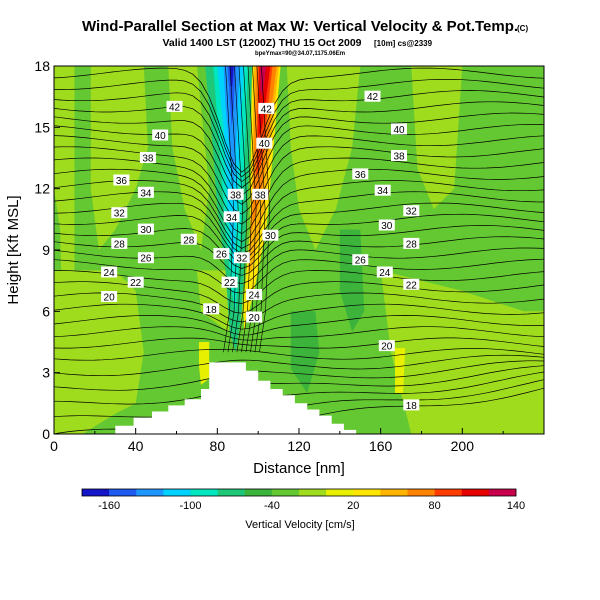  I want to click on terrain, so click(217, 398).